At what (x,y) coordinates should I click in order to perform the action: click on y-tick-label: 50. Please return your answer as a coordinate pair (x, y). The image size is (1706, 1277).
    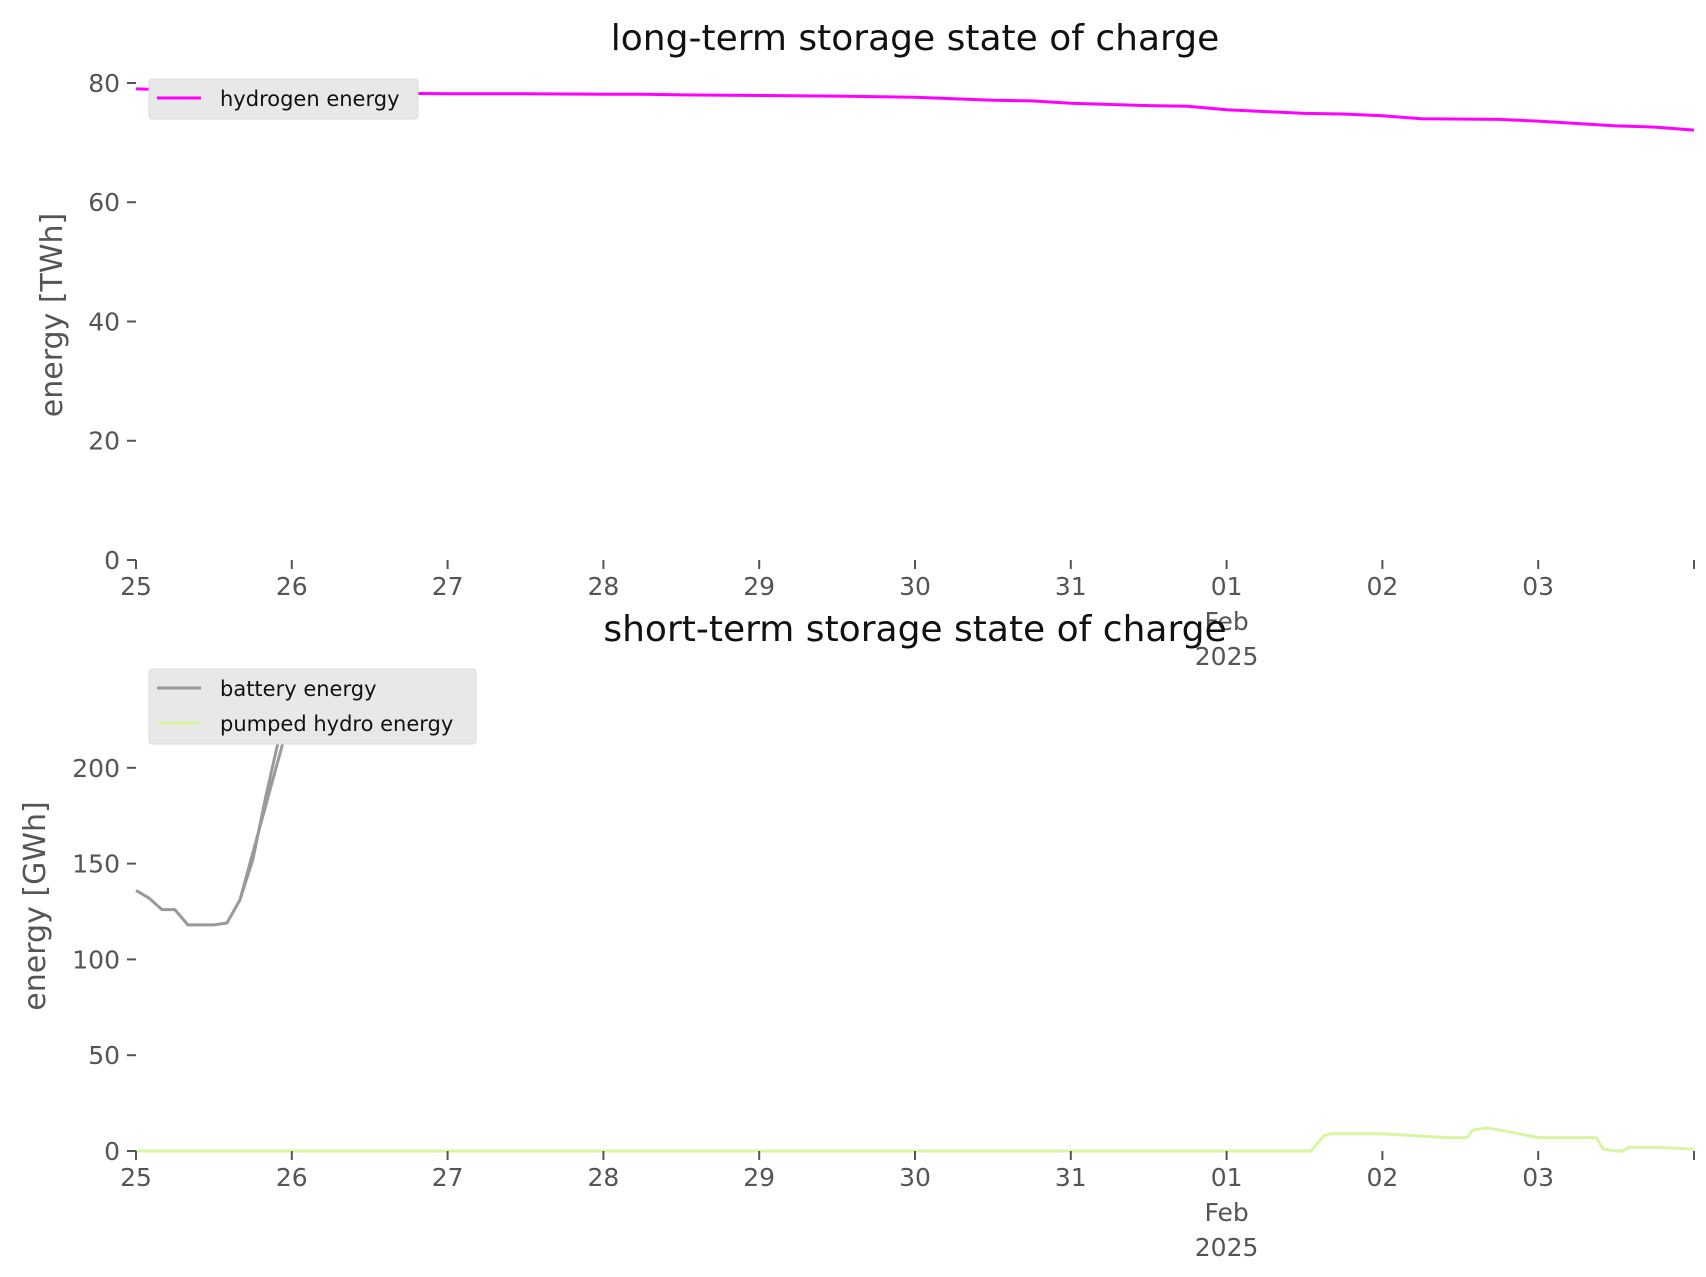
    Looking at the image, I should click on (104, 1055).